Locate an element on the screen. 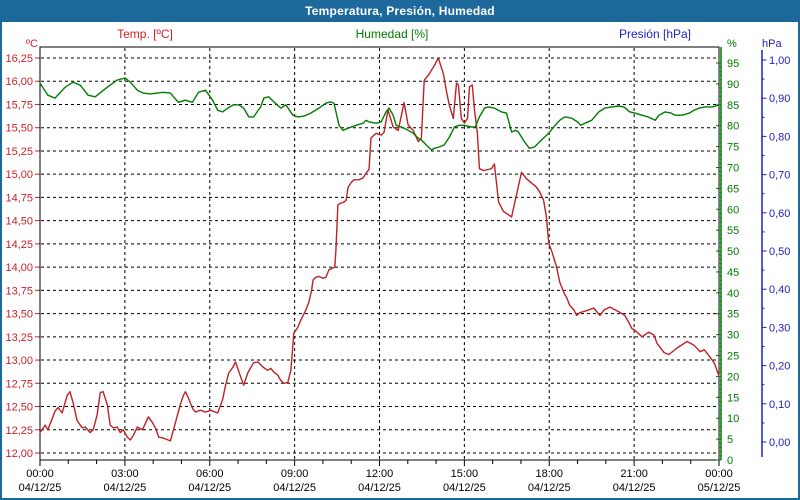 The height and width of the screenshot is (500, 800). svg-text: 15,25 is located at coordinates (19, 152).